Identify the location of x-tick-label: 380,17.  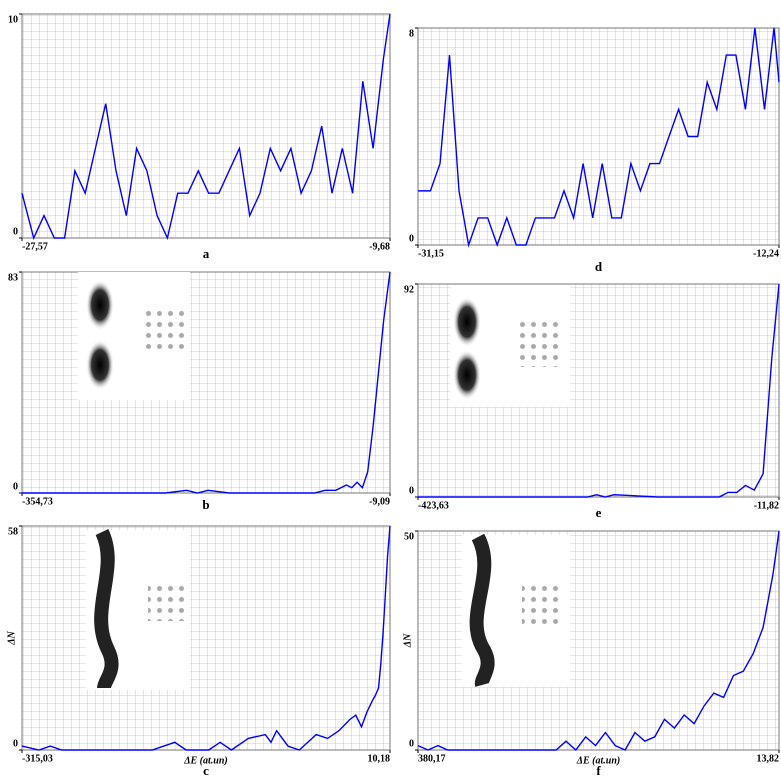
(432, 758).